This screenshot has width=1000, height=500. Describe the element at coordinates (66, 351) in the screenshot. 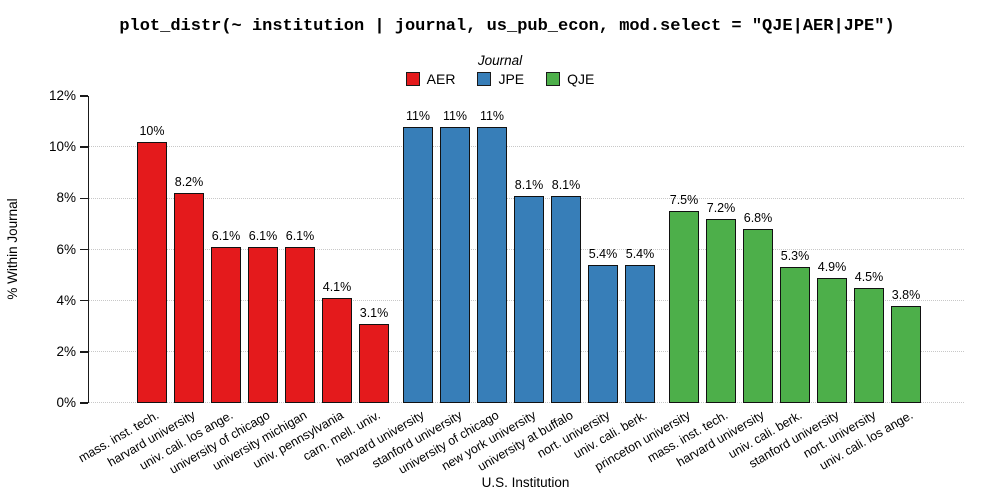

I see `y-tick-label: 2%` at that location.